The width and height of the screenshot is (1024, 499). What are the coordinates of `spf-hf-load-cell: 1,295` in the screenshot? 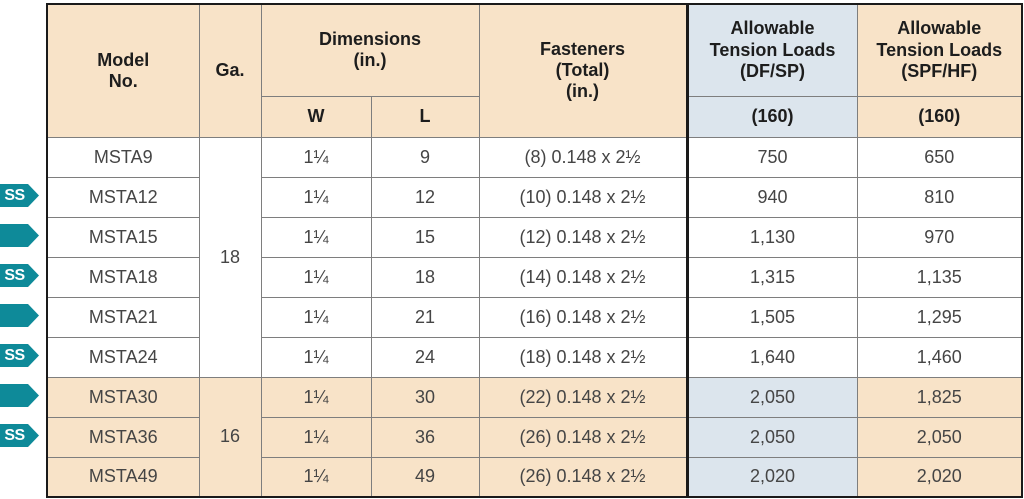 It's located at (939, 317).